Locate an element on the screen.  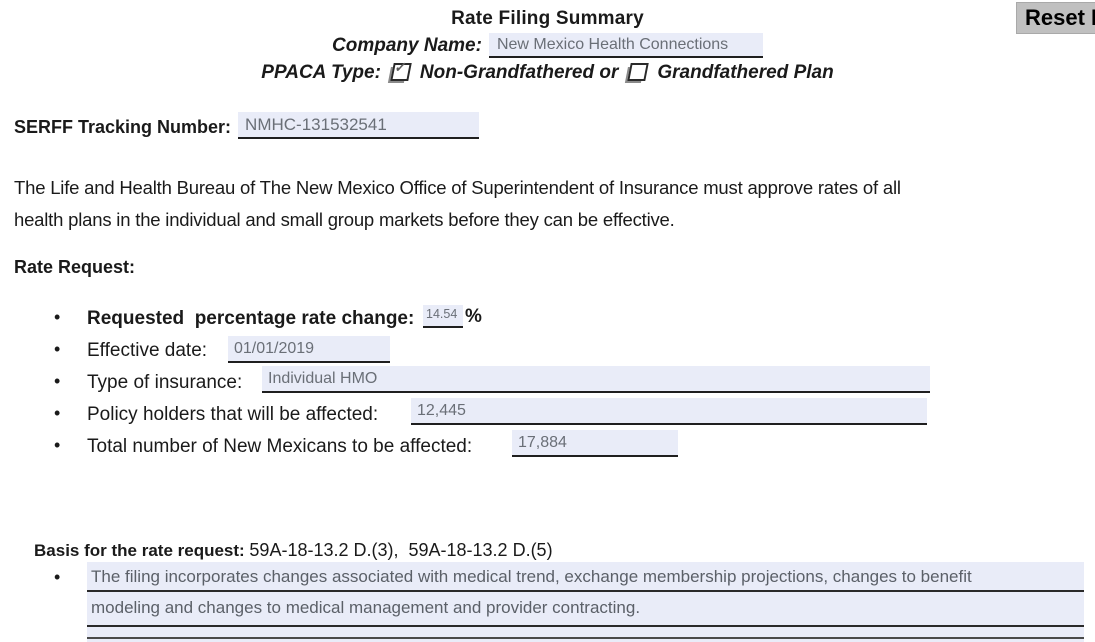
ppaca-type-label: PPACA Type: is located at coordinates (321, 72).